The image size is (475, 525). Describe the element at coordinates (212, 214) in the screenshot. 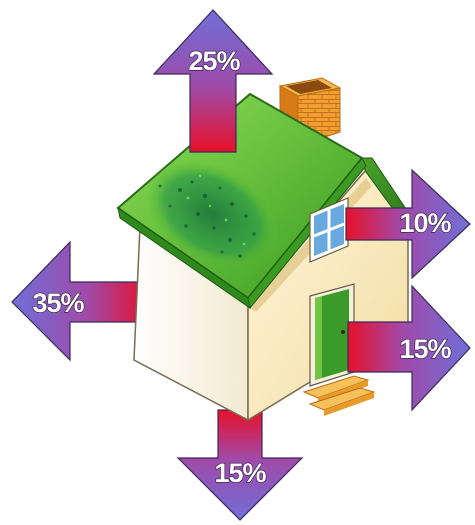

I see `moss-patch` at that location.